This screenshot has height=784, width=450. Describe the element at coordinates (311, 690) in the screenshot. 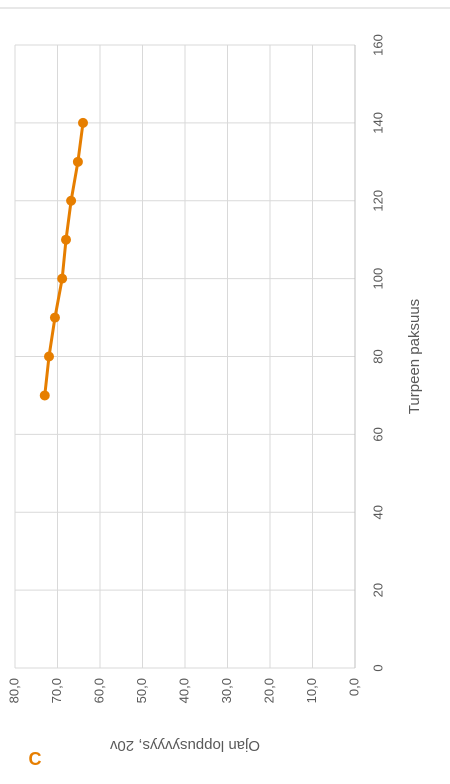

I see `y-tick-label: 10,0` at that location.